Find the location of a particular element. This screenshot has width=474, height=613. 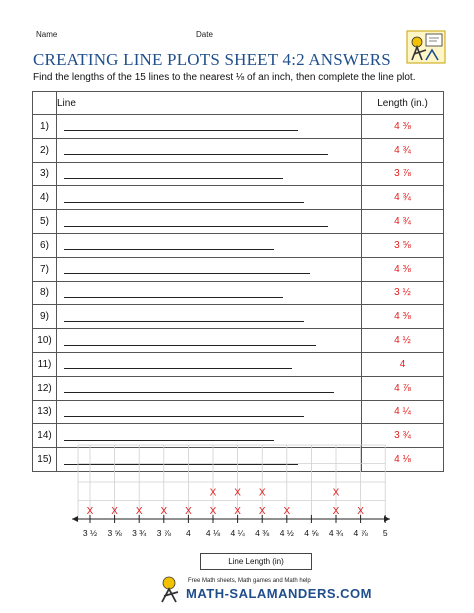

row-length-answer: 3 ⅞ is located at coordinates (402, 174).